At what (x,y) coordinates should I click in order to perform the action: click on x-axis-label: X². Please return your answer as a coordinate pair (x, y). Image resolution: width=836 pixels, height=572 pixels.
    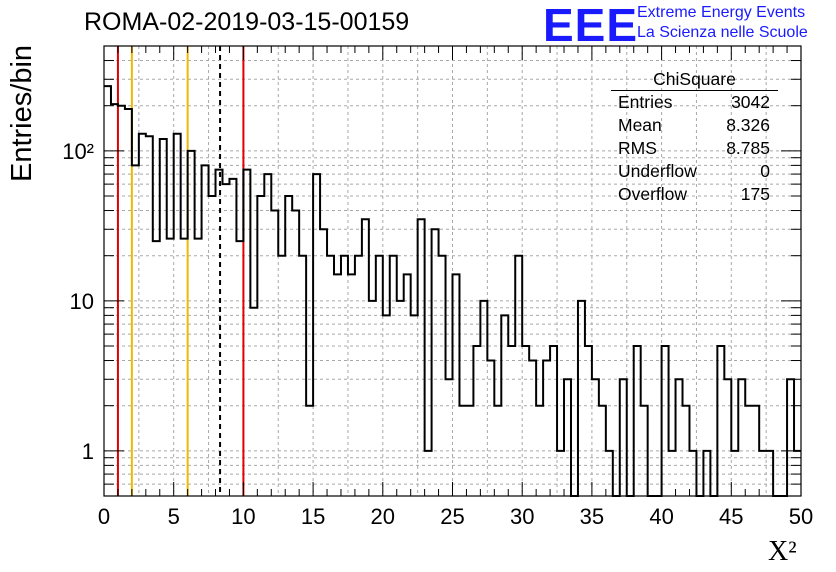
    Looking at the image, I should click on (782, 551).